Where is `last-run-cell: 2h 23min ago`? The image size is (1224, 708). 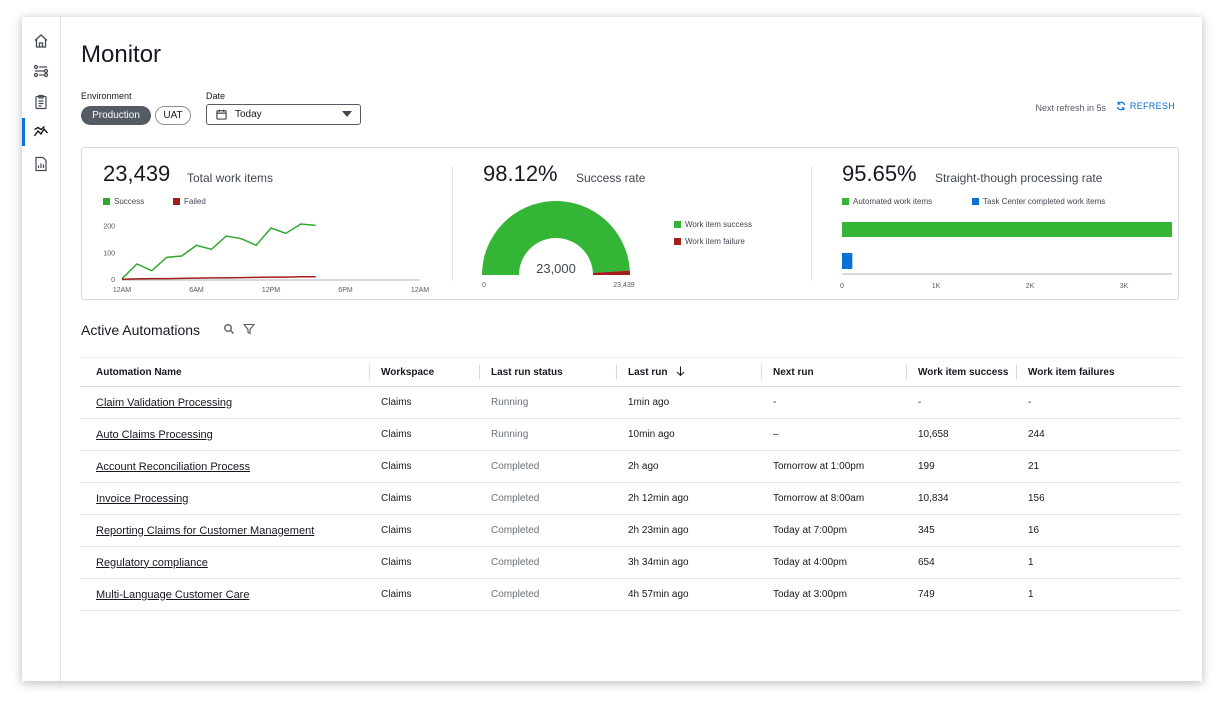
last-run-cell: 2h 23min ago is located at coordinates (658, 530).